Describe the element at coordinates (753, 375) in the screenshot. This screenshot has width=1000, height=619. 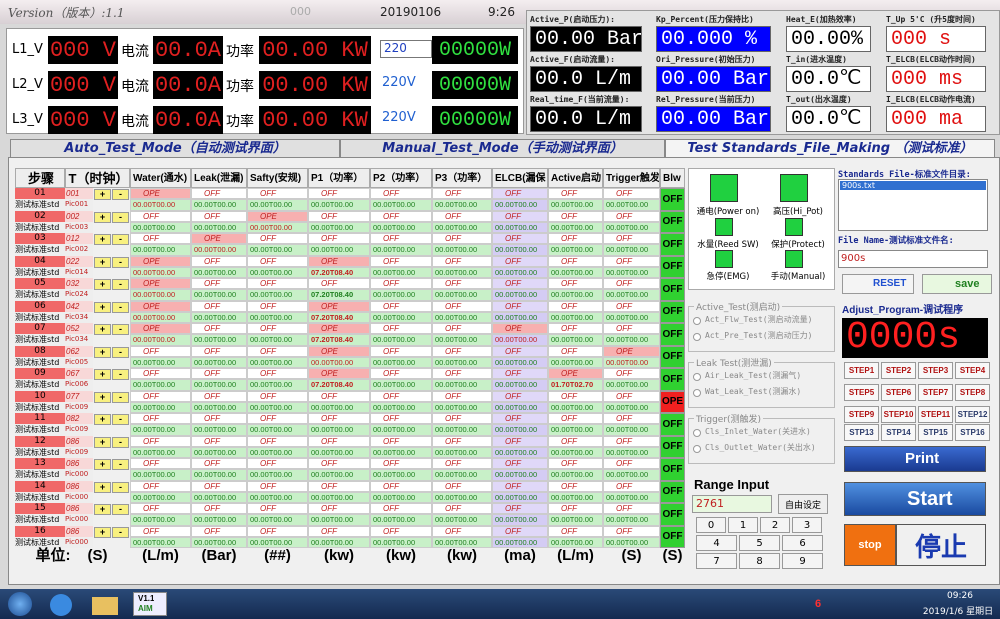
I see `radio-label: Air_Leak_Test(测漏气)` at that location.